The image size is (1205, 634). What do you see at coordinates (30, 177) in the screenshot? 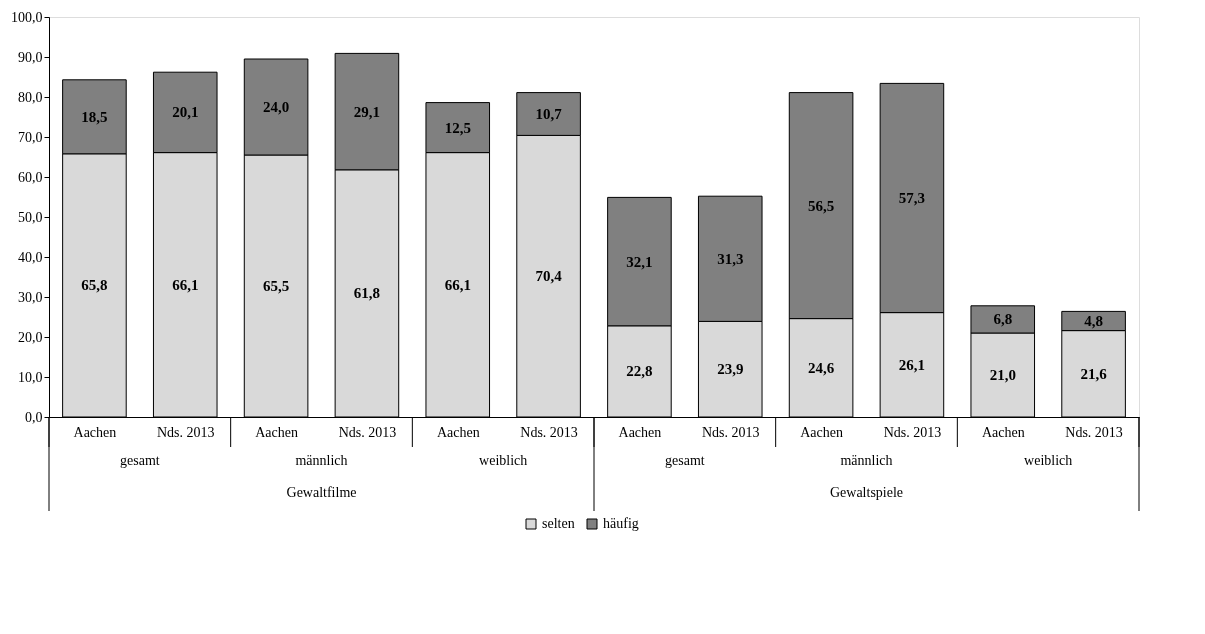
I see `y-tick-label: 60,0` at bounding box center [30, 177].